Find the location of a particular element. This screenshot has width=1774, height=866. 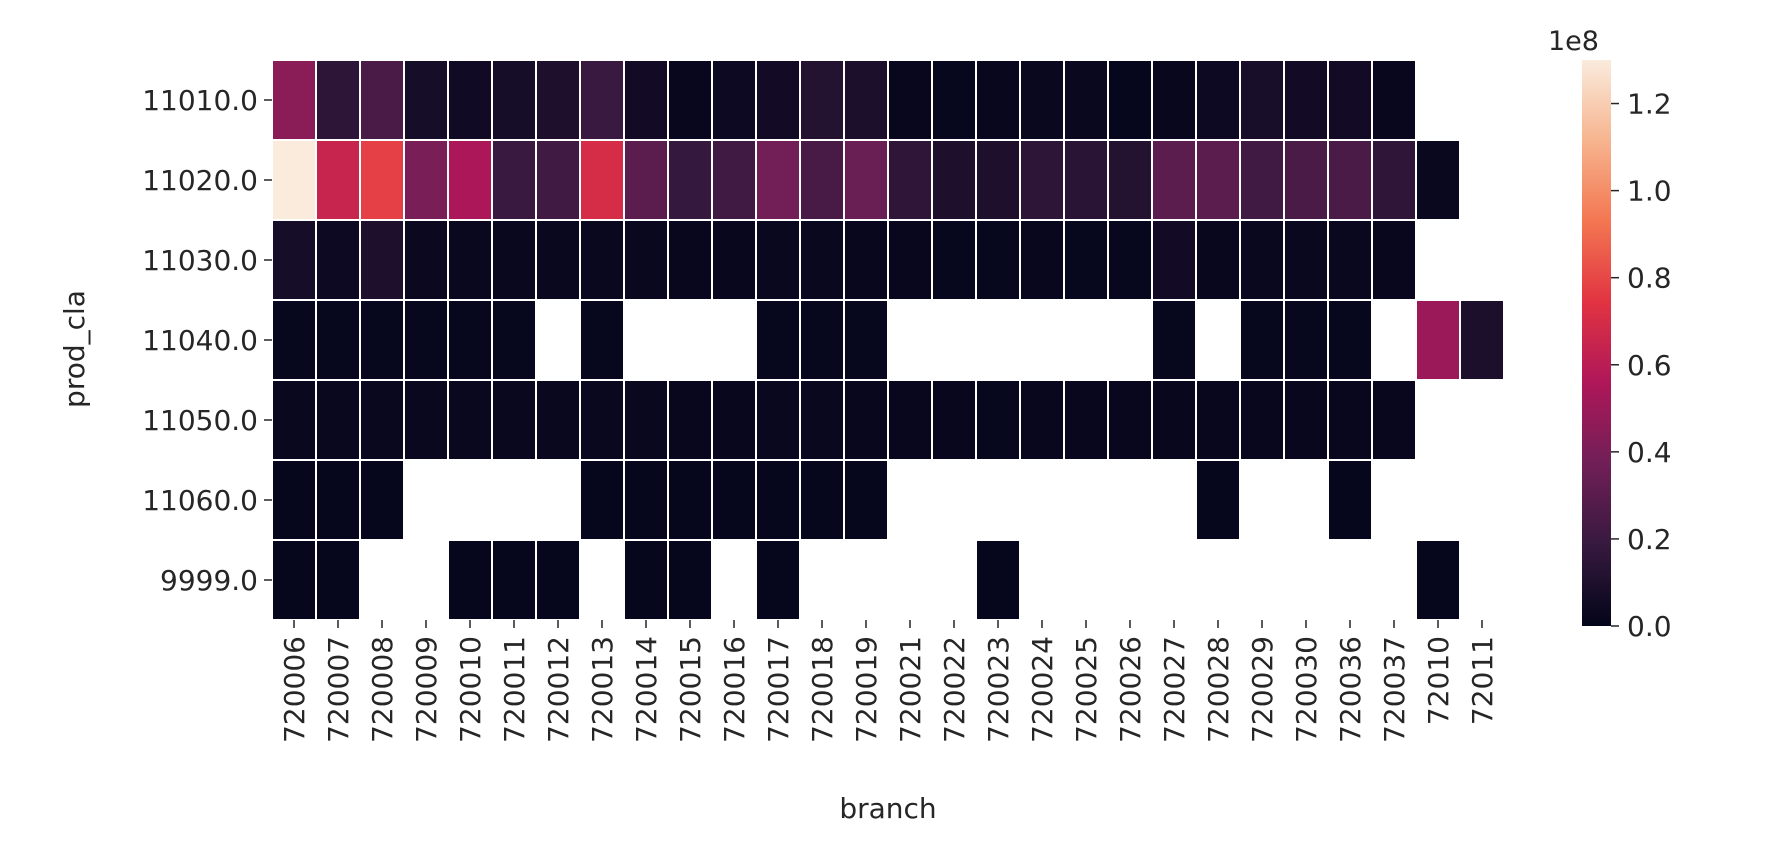

x-tick-label: 720016 is located at coordinates (734, 689).